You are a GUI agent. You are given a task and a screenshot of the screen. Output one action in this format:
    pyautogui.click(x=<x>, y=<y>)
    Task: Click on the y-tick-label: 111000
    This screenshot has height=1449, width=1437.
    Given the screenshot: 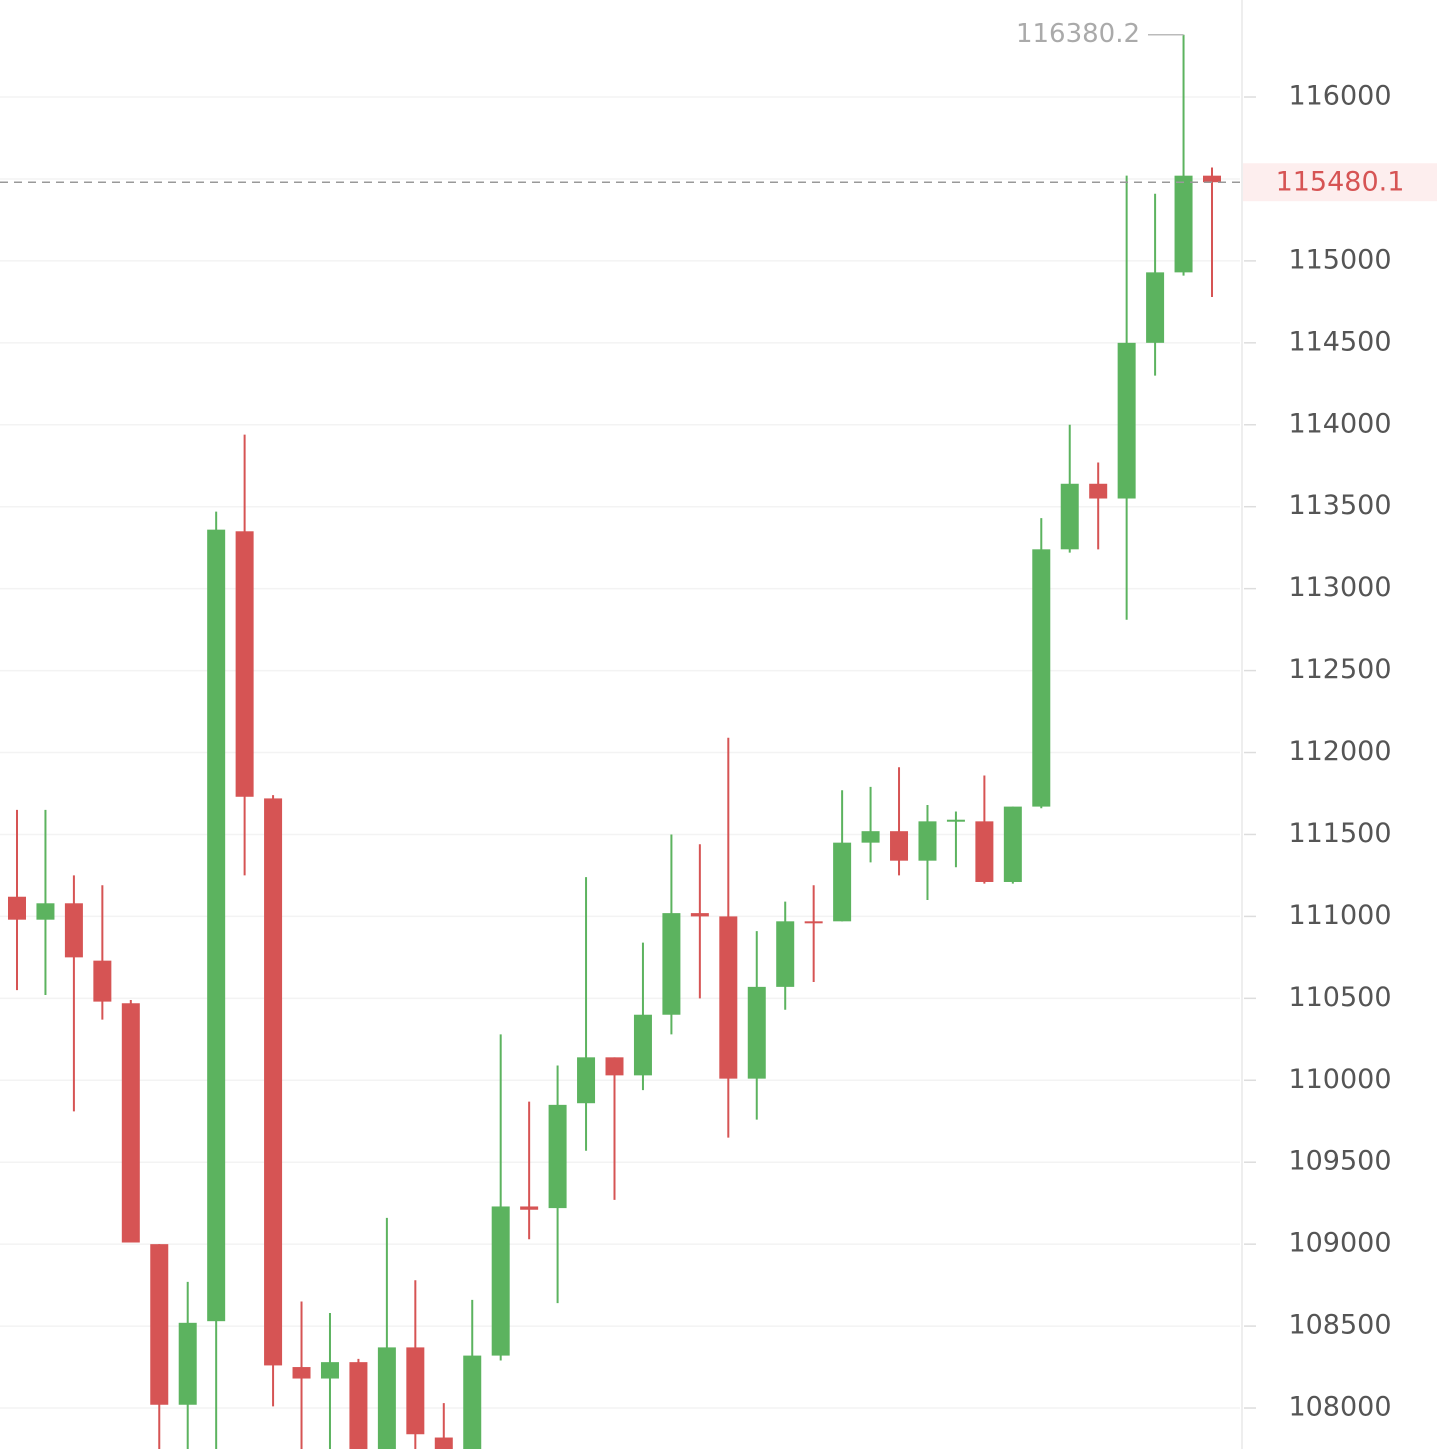 What is the action you would take?
    pyautogui.click(x=1339, y=915)
    